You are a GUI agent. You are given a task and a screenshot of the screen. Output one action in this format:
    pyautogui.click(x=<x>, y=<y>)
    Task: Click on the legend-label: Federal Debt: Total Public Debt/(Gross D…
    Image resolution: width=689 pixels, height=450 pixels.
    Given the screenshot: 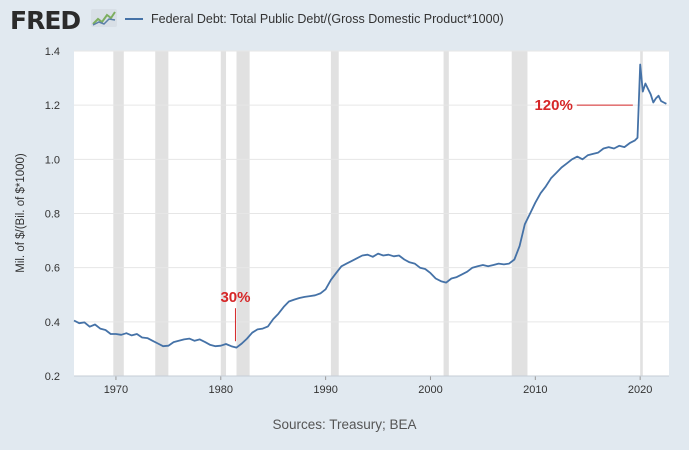 What is the action you would take?
    pyautogui.click(x=327, y=19)
    